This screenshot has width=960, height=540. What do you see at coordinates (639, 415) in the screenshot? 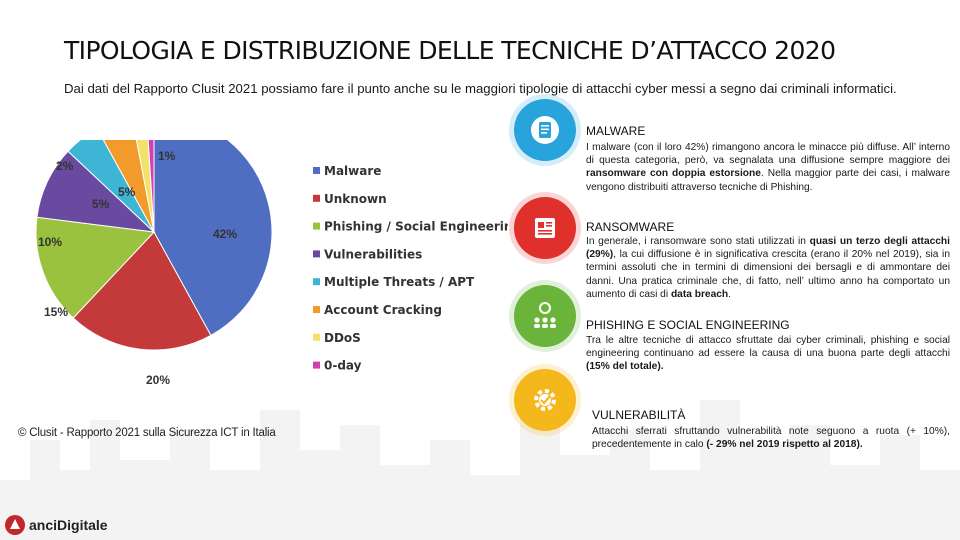
I see `section-title-3: VULNERABILITÀ` at bounding box center [639, 415].